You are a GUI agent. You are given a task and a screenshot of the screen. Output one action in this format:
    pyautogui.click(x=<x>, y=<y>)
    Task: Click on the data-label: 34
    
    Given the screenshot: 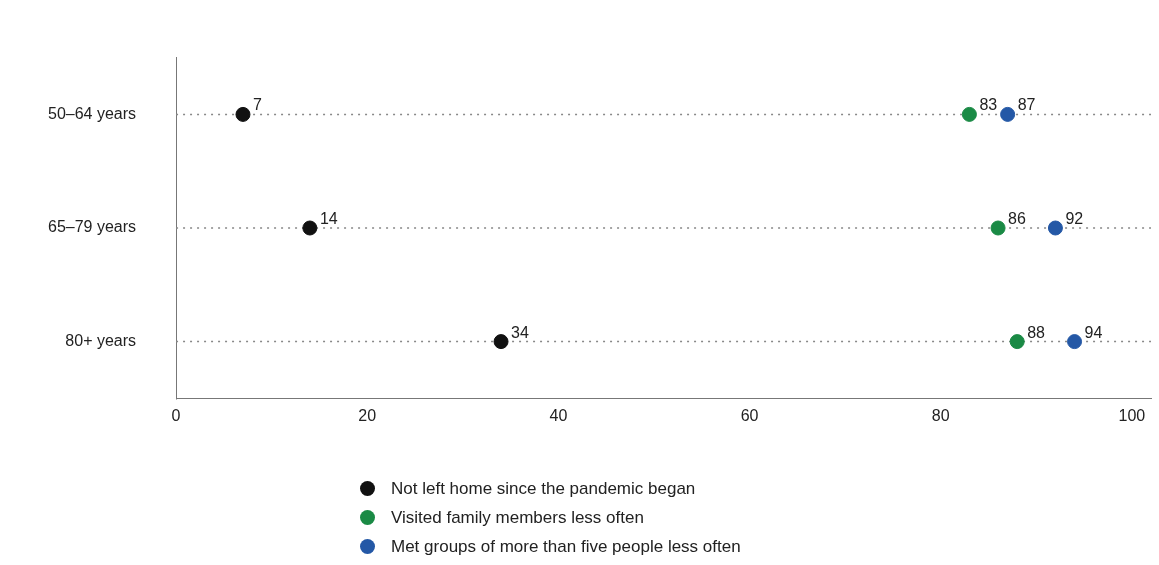 What is the action you would take?
    pyautogui.click(x=520, y=332)
    